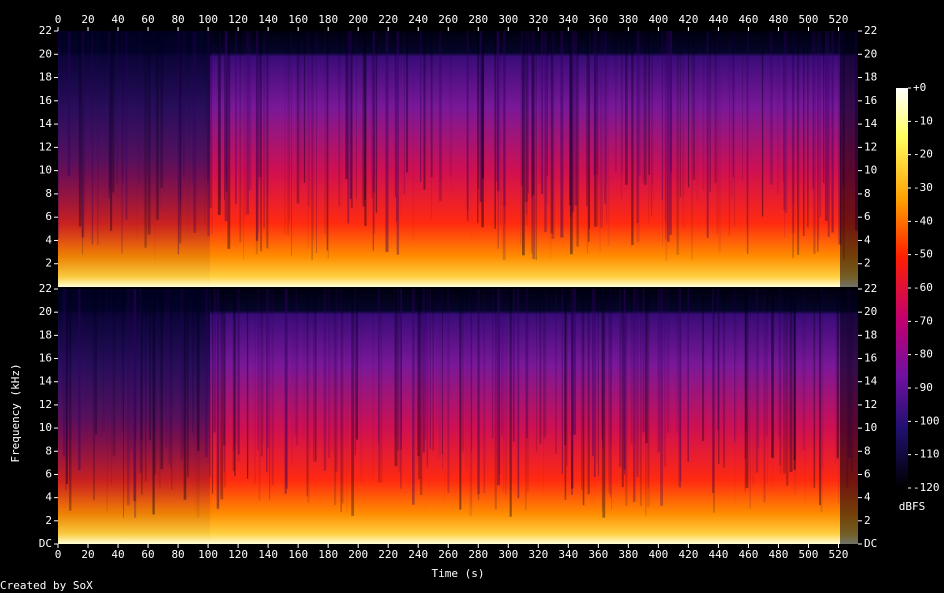  I want to click on x-tick-label: 520, so click(839, 554).